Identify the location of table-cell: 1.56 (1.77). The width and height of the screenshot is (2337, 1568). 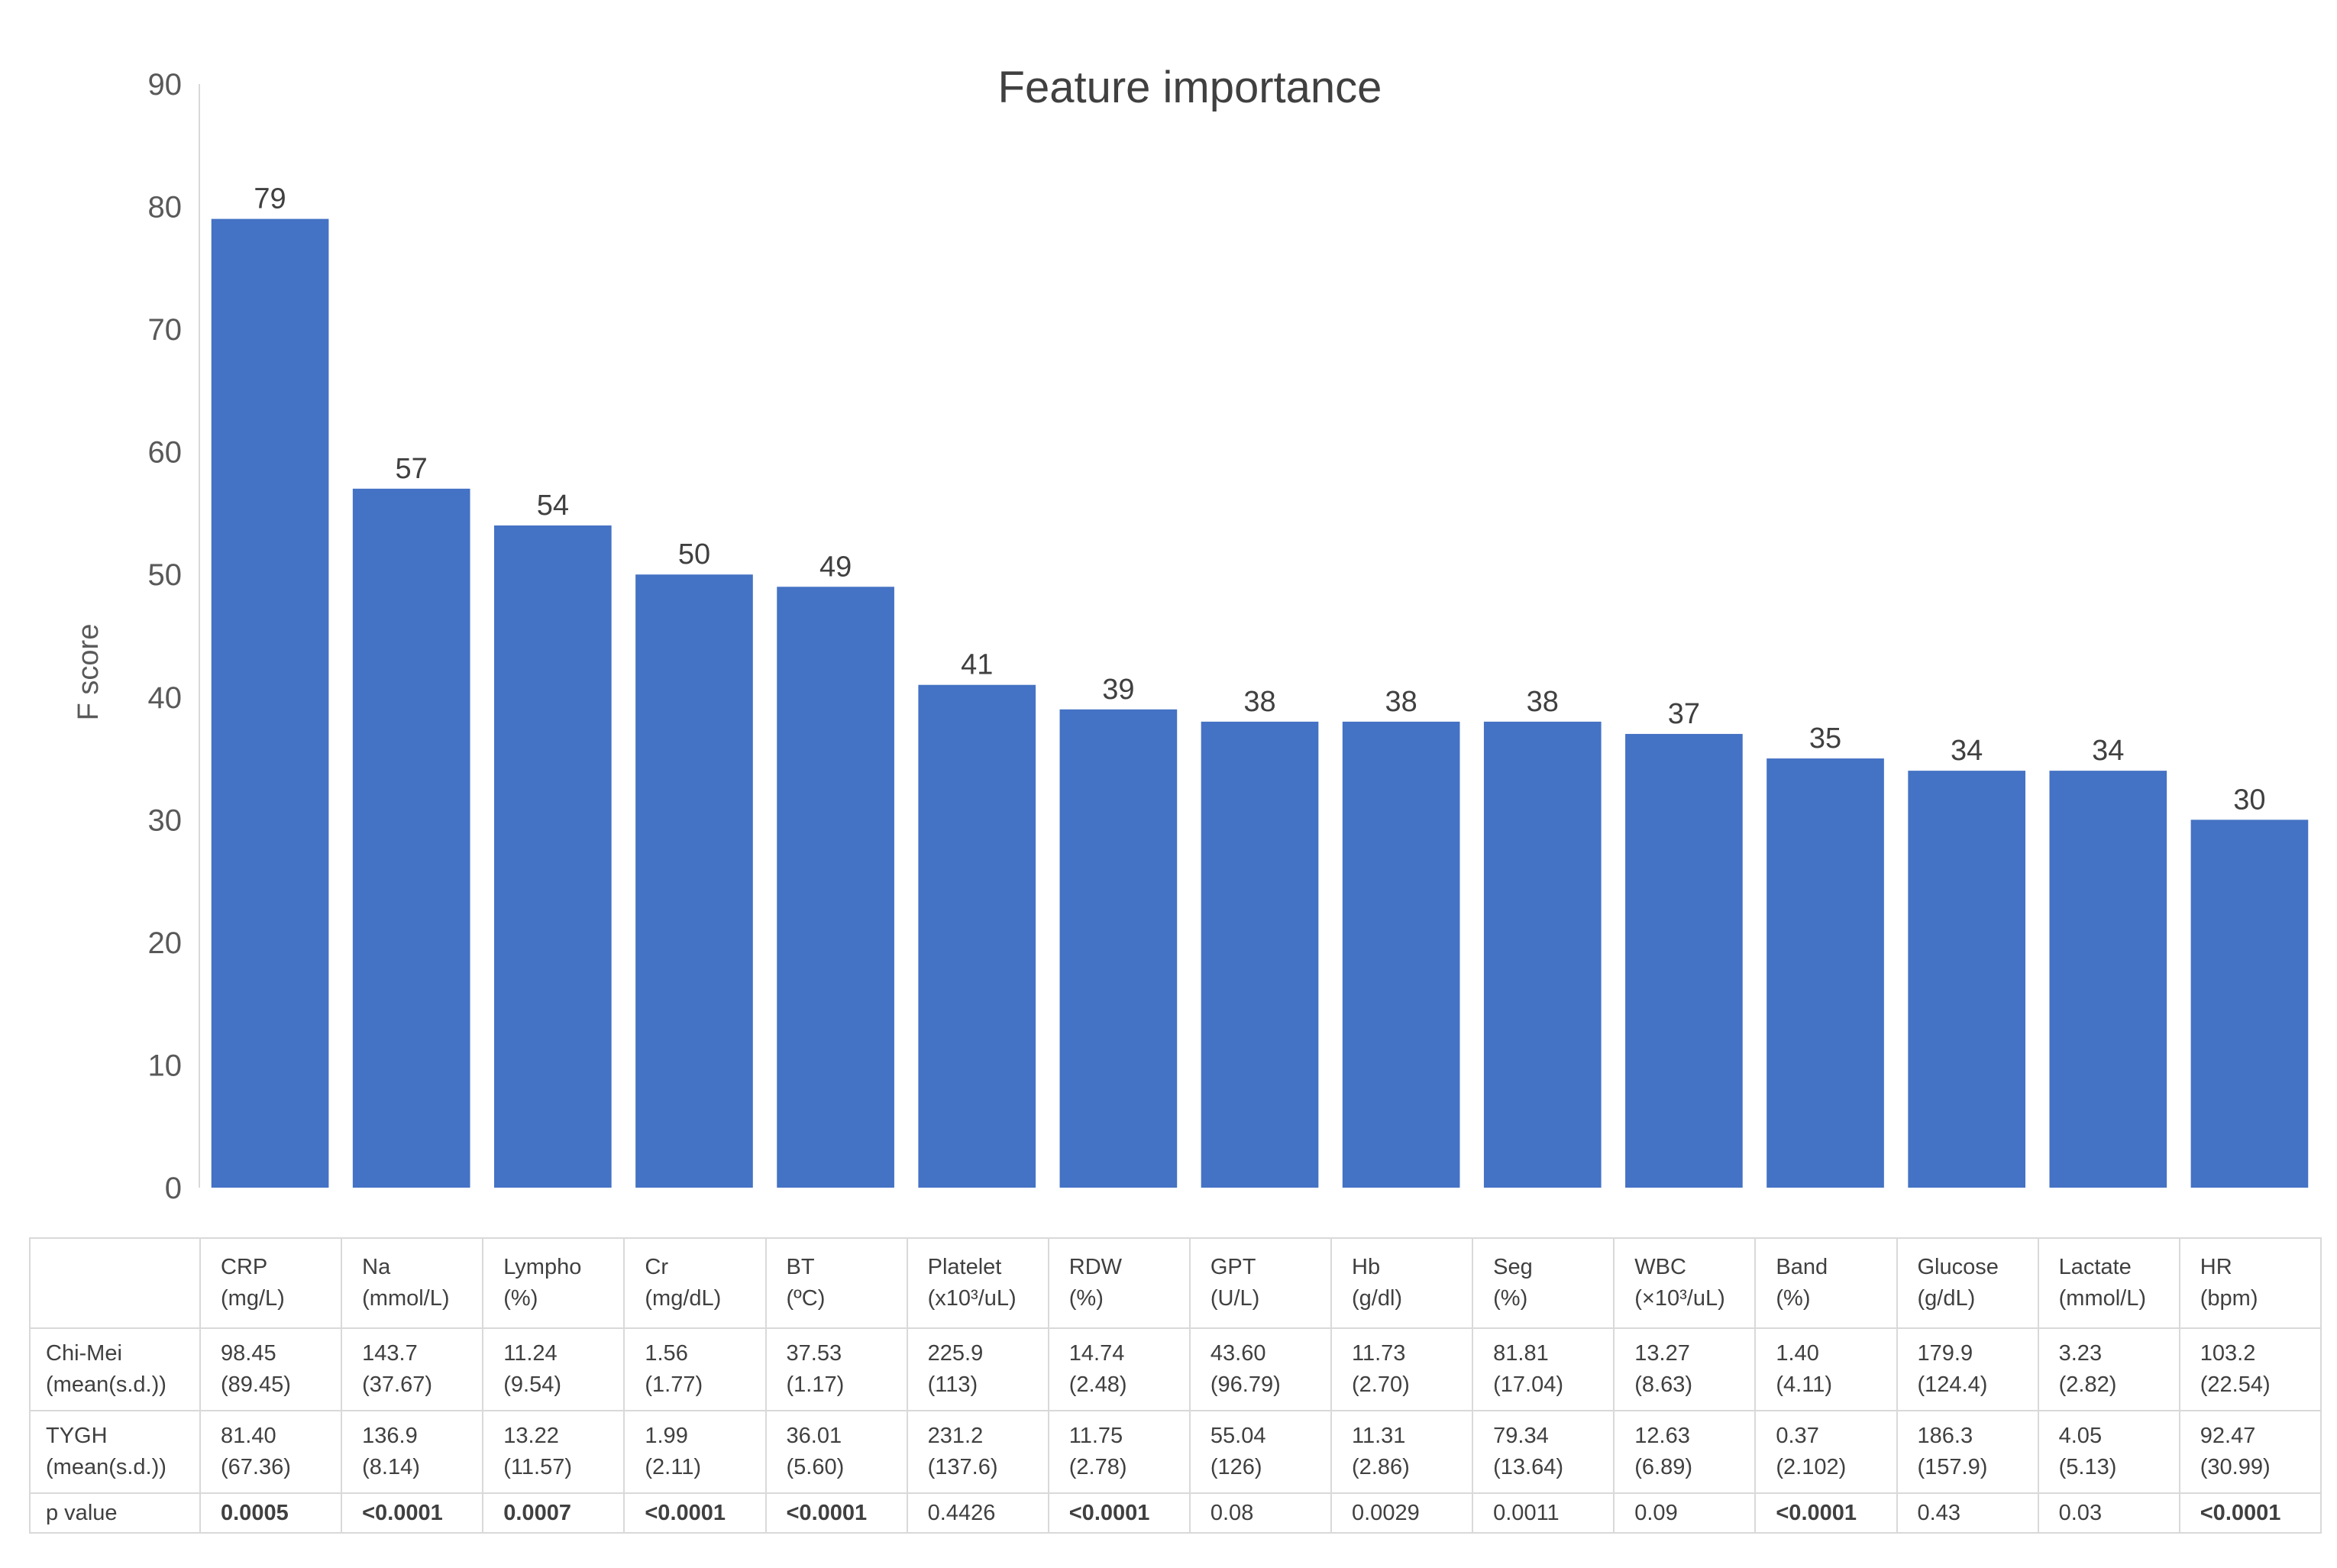
(695, 1369).